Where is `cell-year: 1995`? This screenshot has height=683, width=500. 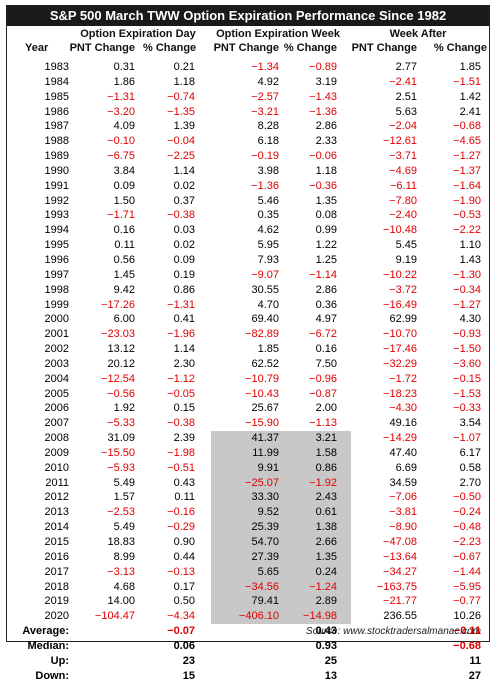
cell-year: 1995 is located at coordinates (56, 245).